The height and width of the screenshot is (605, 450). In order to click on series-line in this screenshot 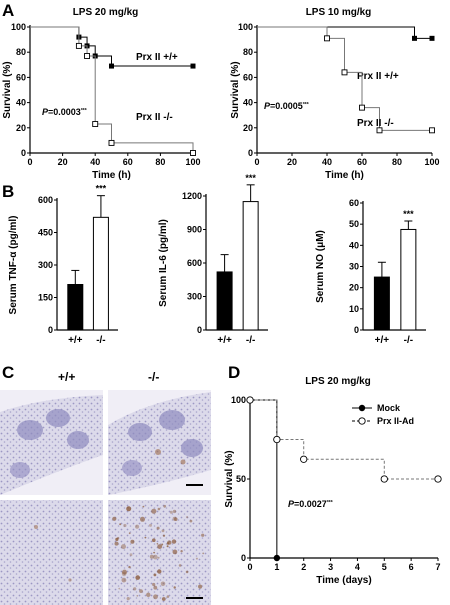, I will do `click(344, 78)`.